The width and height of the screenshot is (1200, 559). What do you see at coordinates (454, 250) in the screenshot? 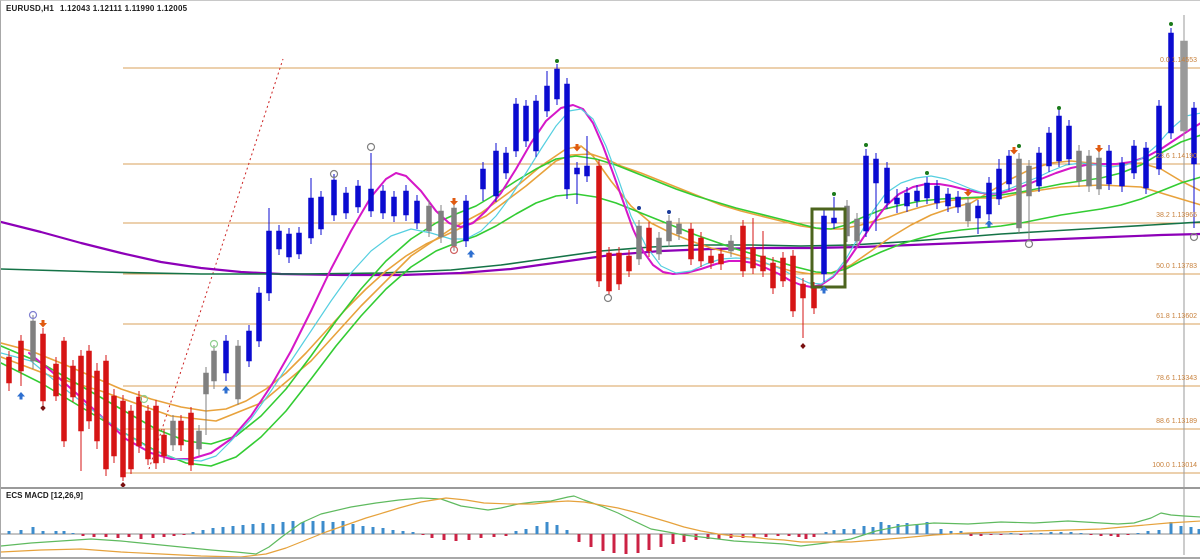
I see `stop-circle-icon` at bounding box center [454, 250].